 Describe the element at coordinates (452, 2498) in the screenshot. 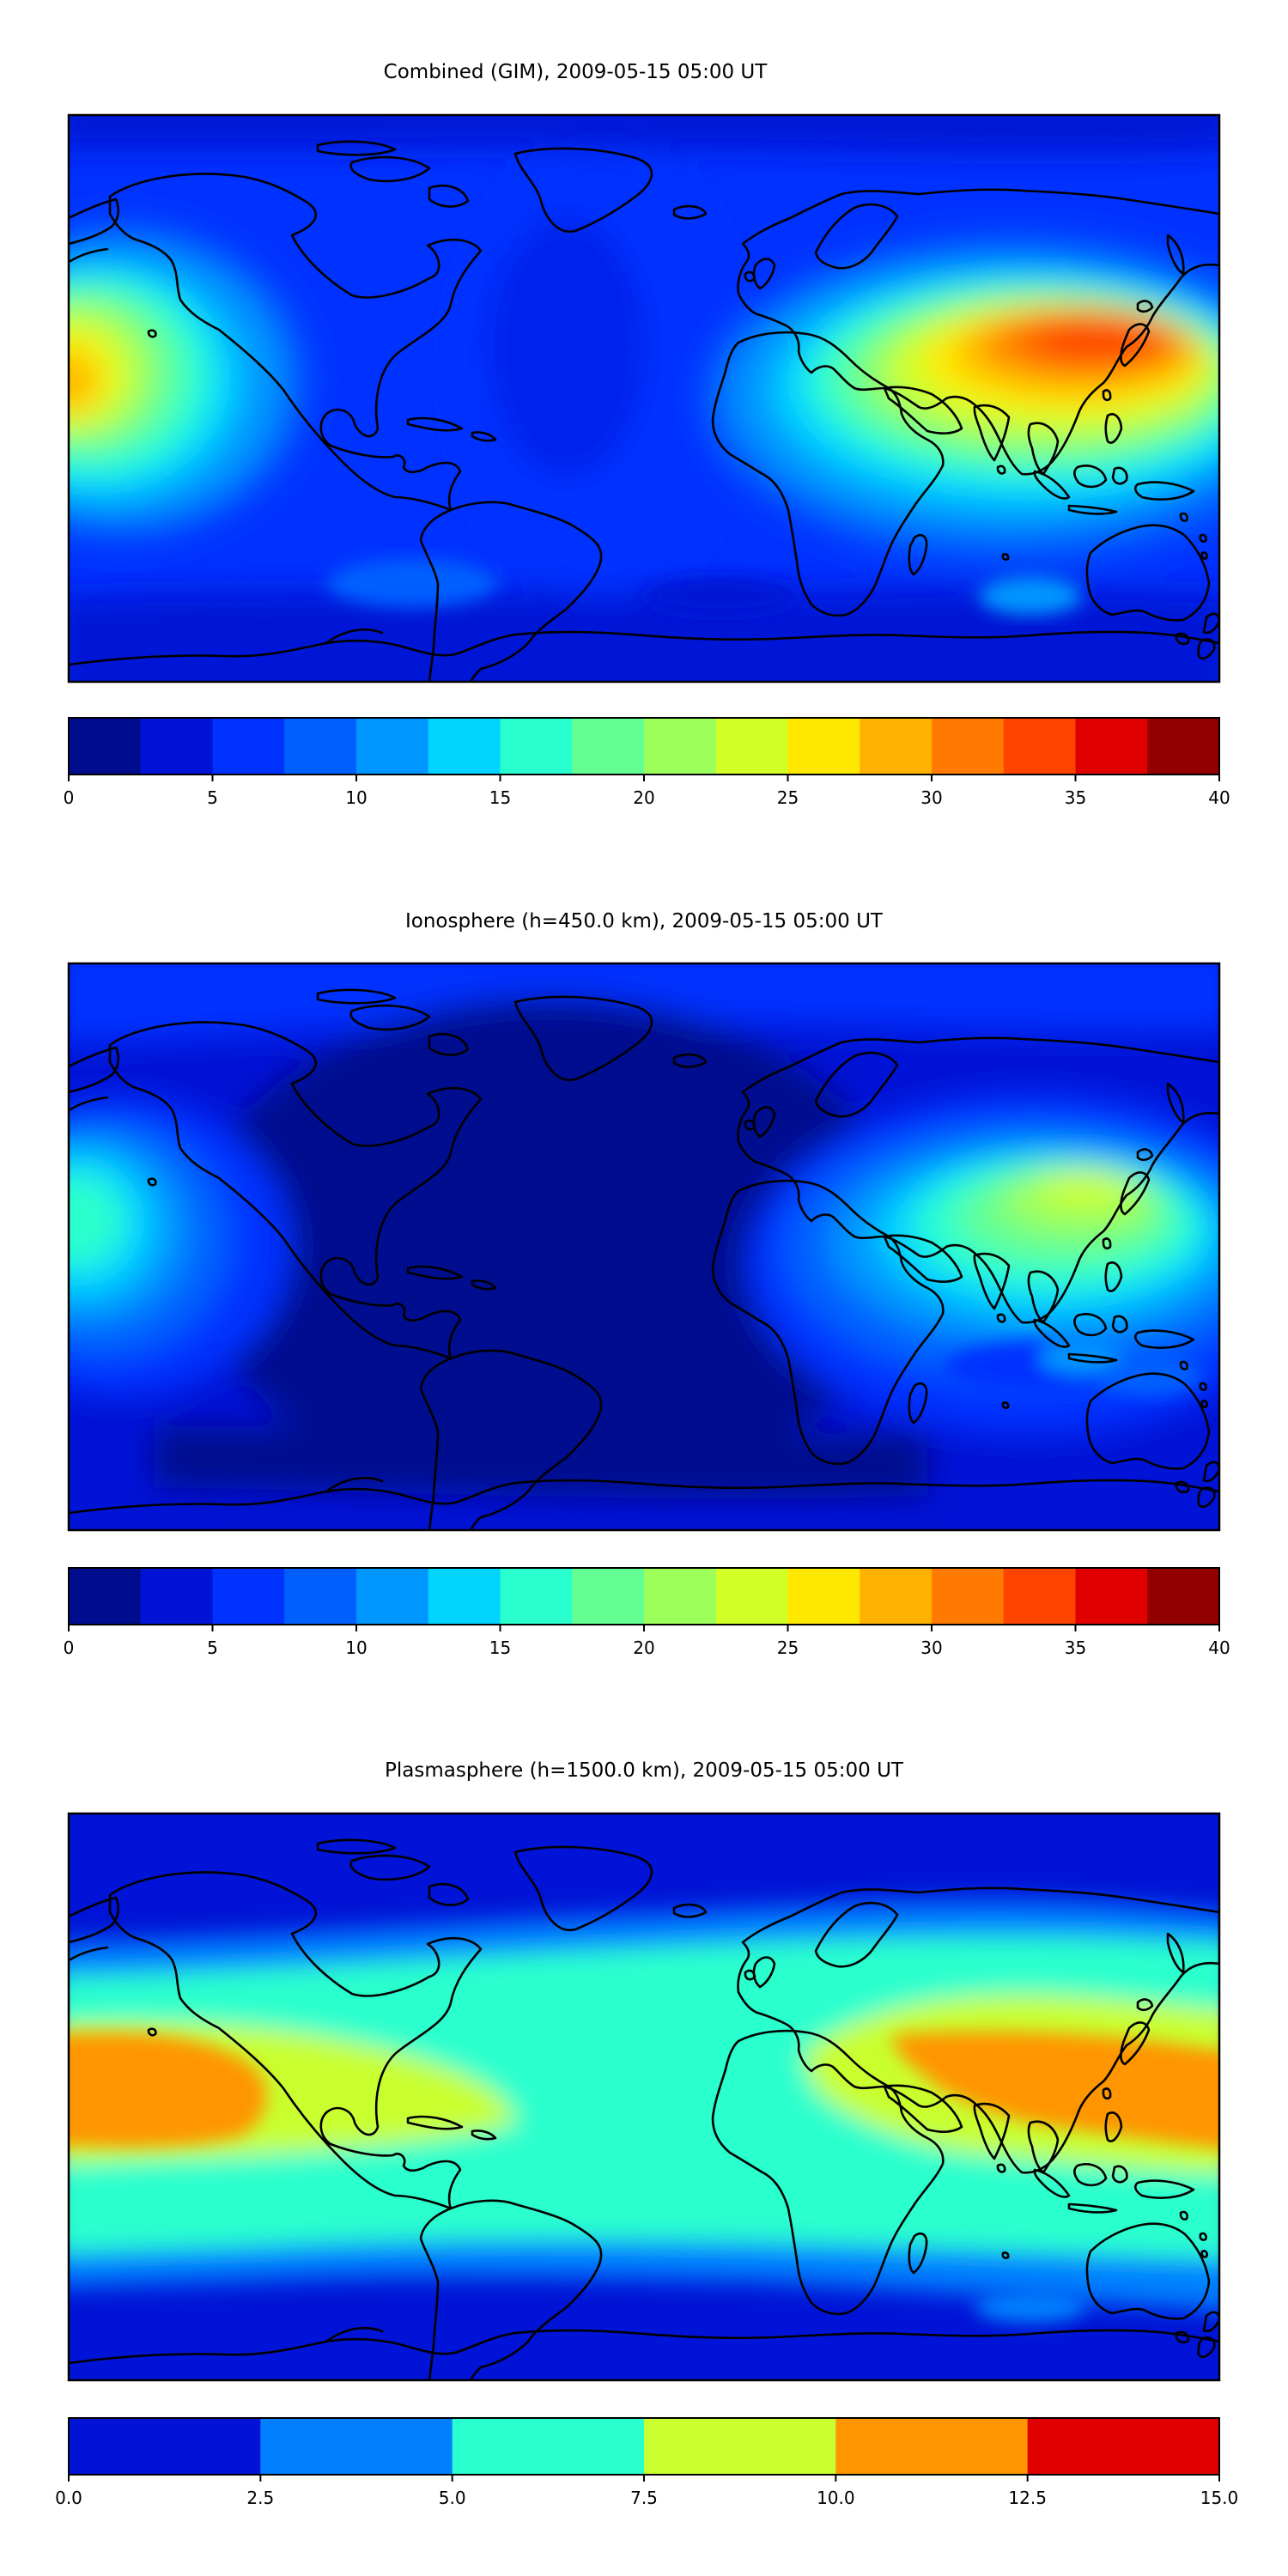

I see `colorbar-tick-label: 5.0` at that location.